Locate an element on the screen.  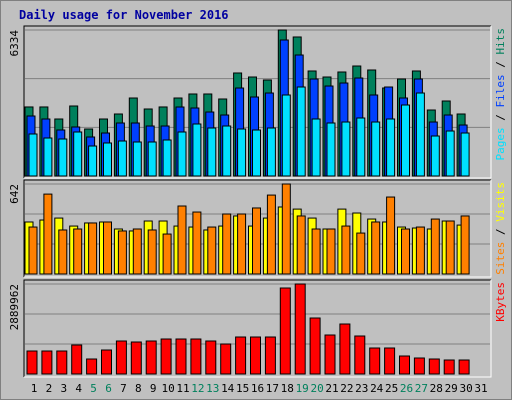
x-tick-label: 7 is located at coordinates (123, 388).